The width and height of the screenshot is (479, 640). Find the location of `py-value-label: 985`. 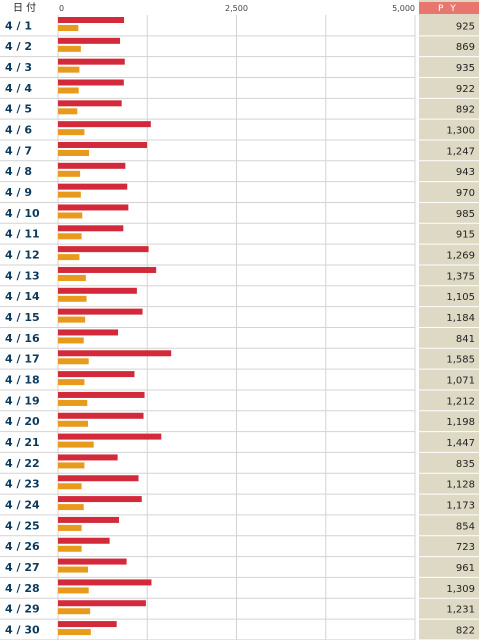

py-value-label: 985 is located at coordinates (465, 214).